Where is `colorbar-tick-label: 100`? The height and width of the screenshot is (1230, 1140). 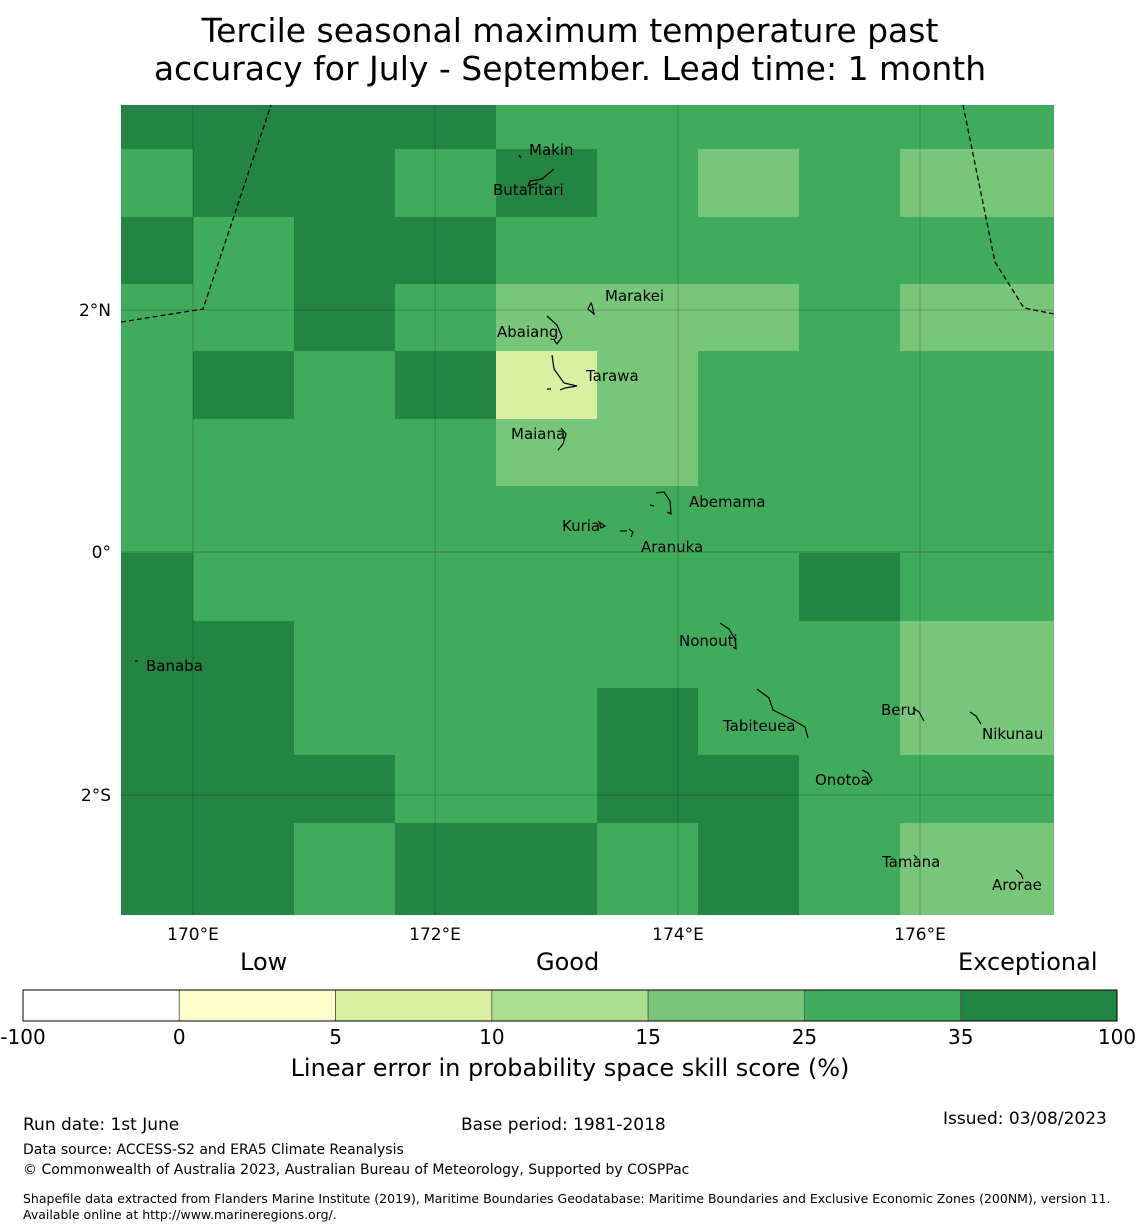
colorbar-tick-label: 100 is located at coordinates (1117, 1037).